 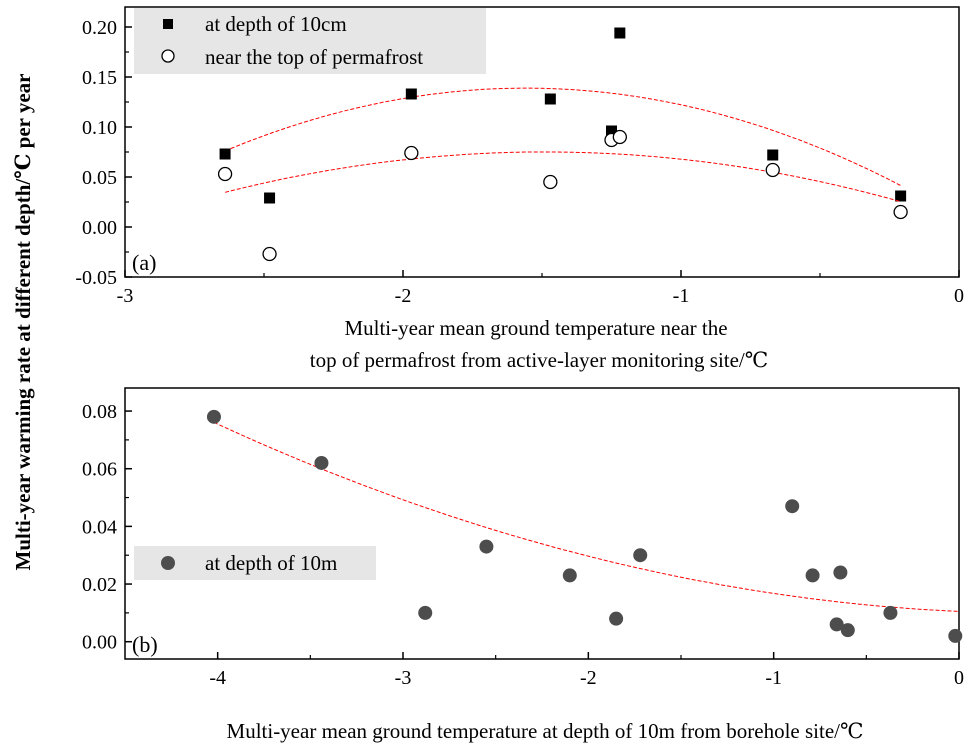 What do you see at coordinates (96, 278) in the screenshot?
I see `panel-a-y-tick-label: -0.05` at bounding box center [96, 278].